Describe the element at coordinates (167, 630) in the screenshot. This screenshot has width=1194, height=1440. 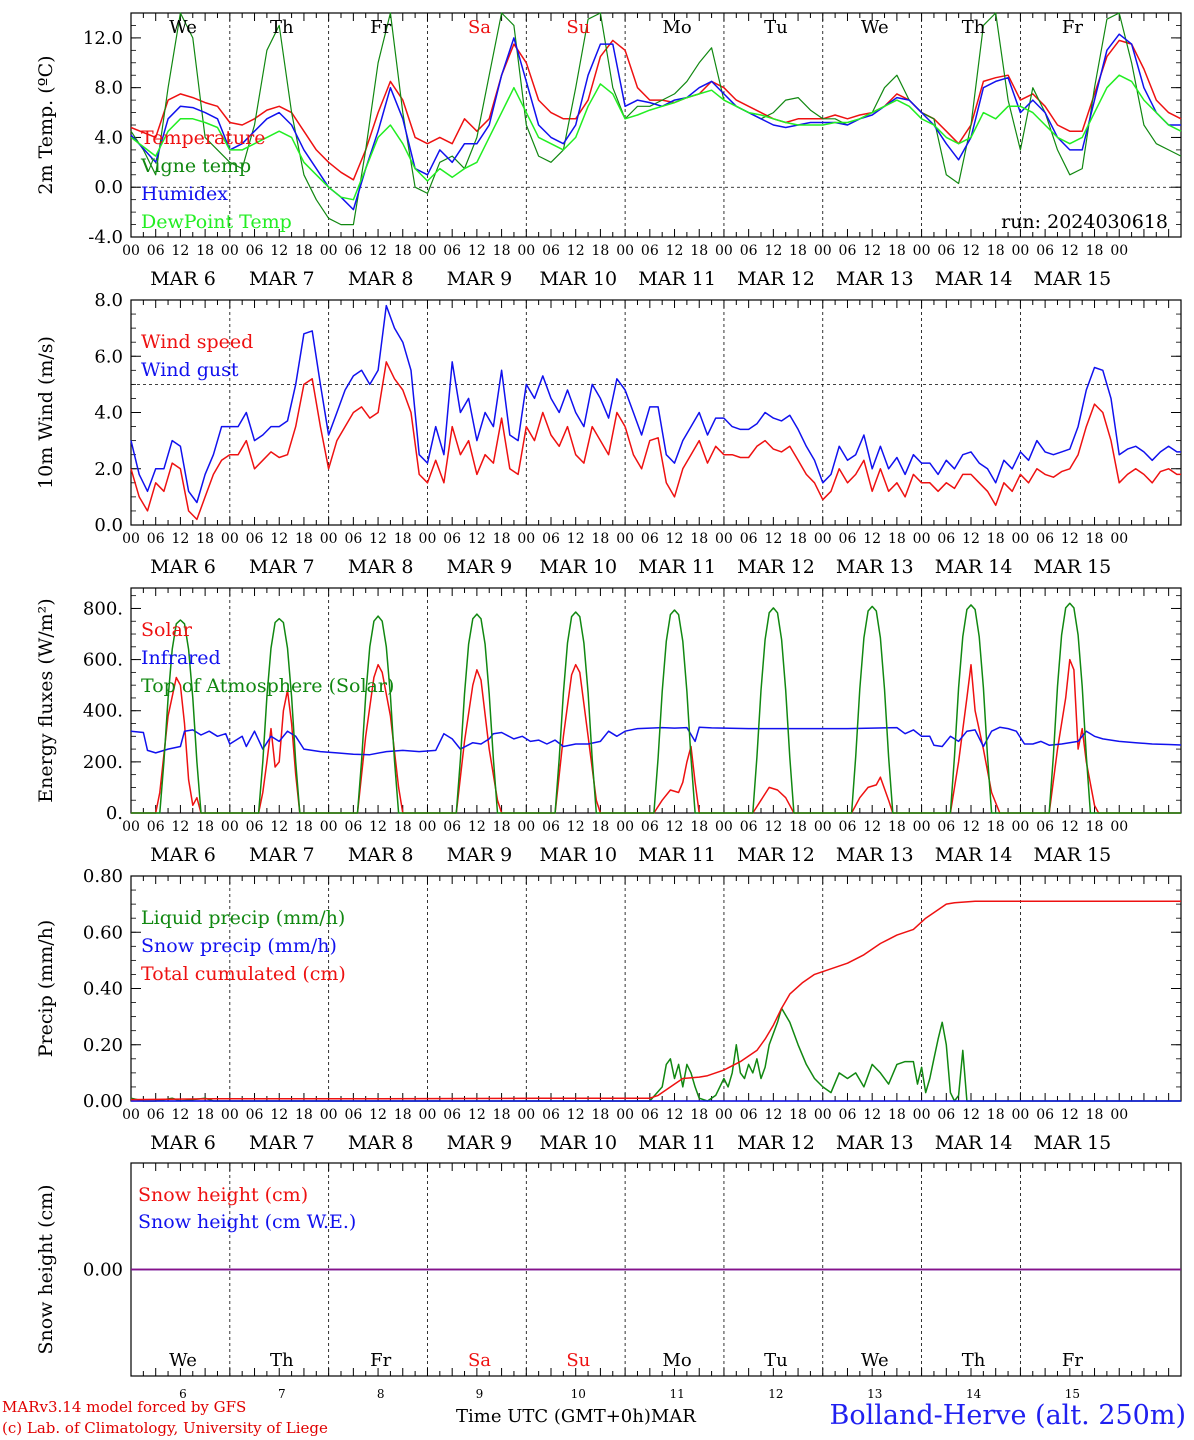
I see `legend-entry: Solar` at that location.